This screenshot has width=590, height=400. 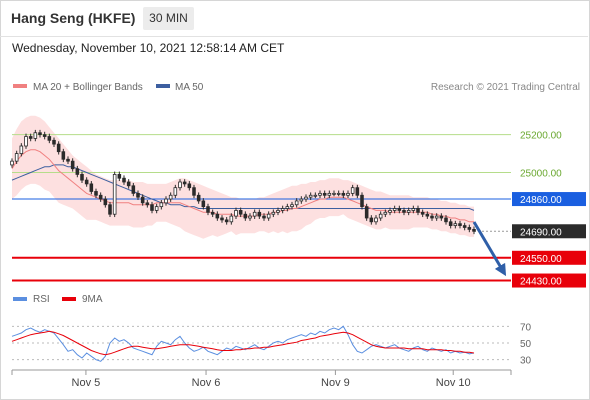 I want to click on ma20-line, so click(x=242, y=186).